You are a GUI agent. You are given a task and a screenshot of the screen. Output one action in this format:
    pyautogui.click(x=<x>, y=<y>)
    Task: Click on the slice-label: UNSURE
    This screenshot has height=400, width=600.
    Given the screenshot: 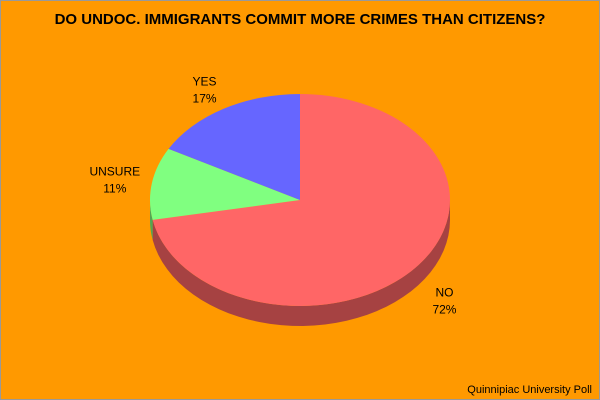 What is the action you would take?
    pyautogui.click(x=114, y=171)
    